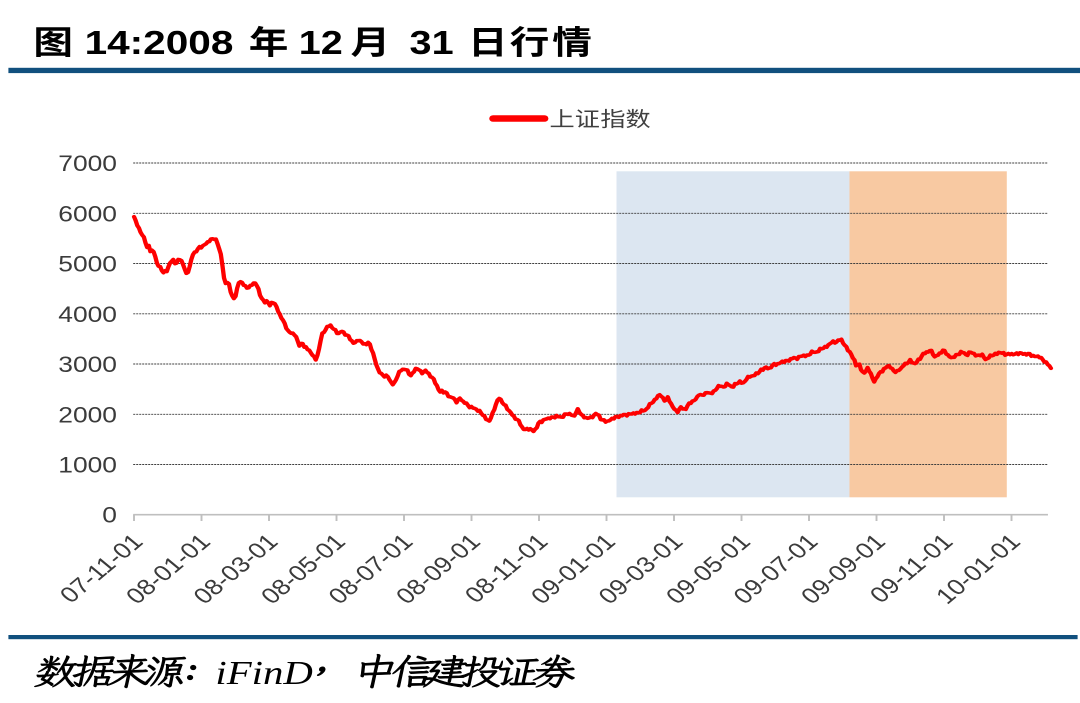 The image size is (1080, 703). What do you see at coordinates (87, 264) in the screenshot?
I see `svg-text: 5000` at bounding box center [87, 264].